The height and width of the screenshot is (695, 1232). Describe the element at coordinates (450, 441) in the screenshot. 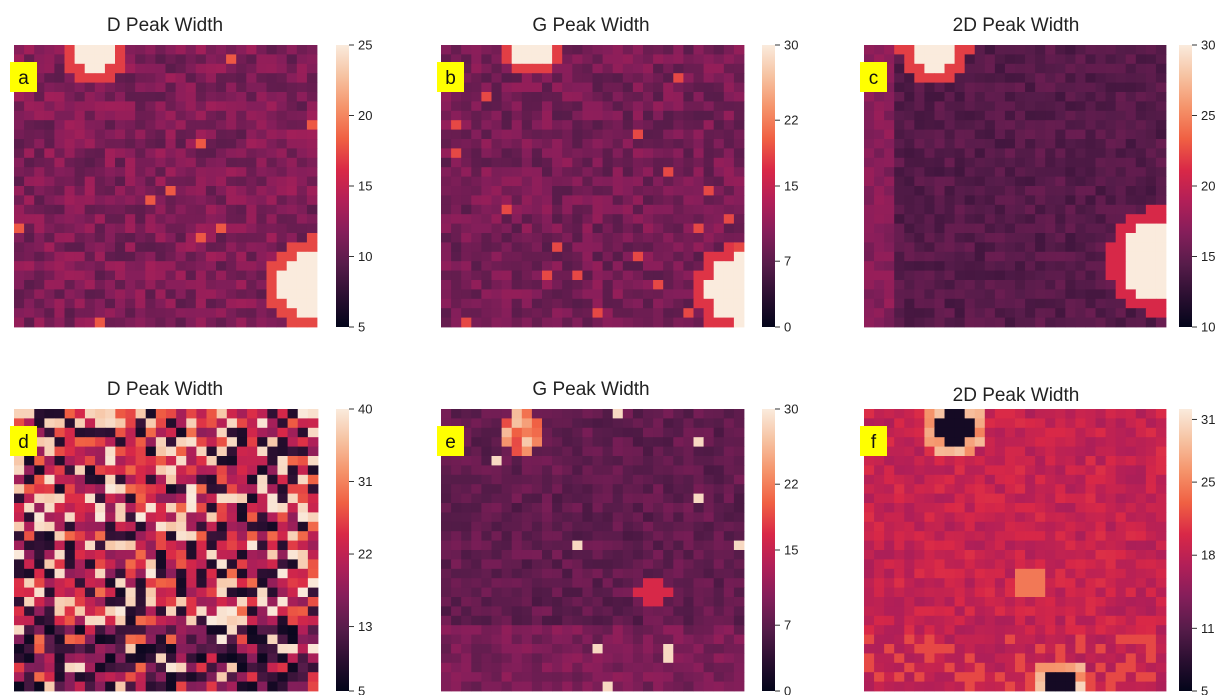

I see `panel-label-box` at that location.